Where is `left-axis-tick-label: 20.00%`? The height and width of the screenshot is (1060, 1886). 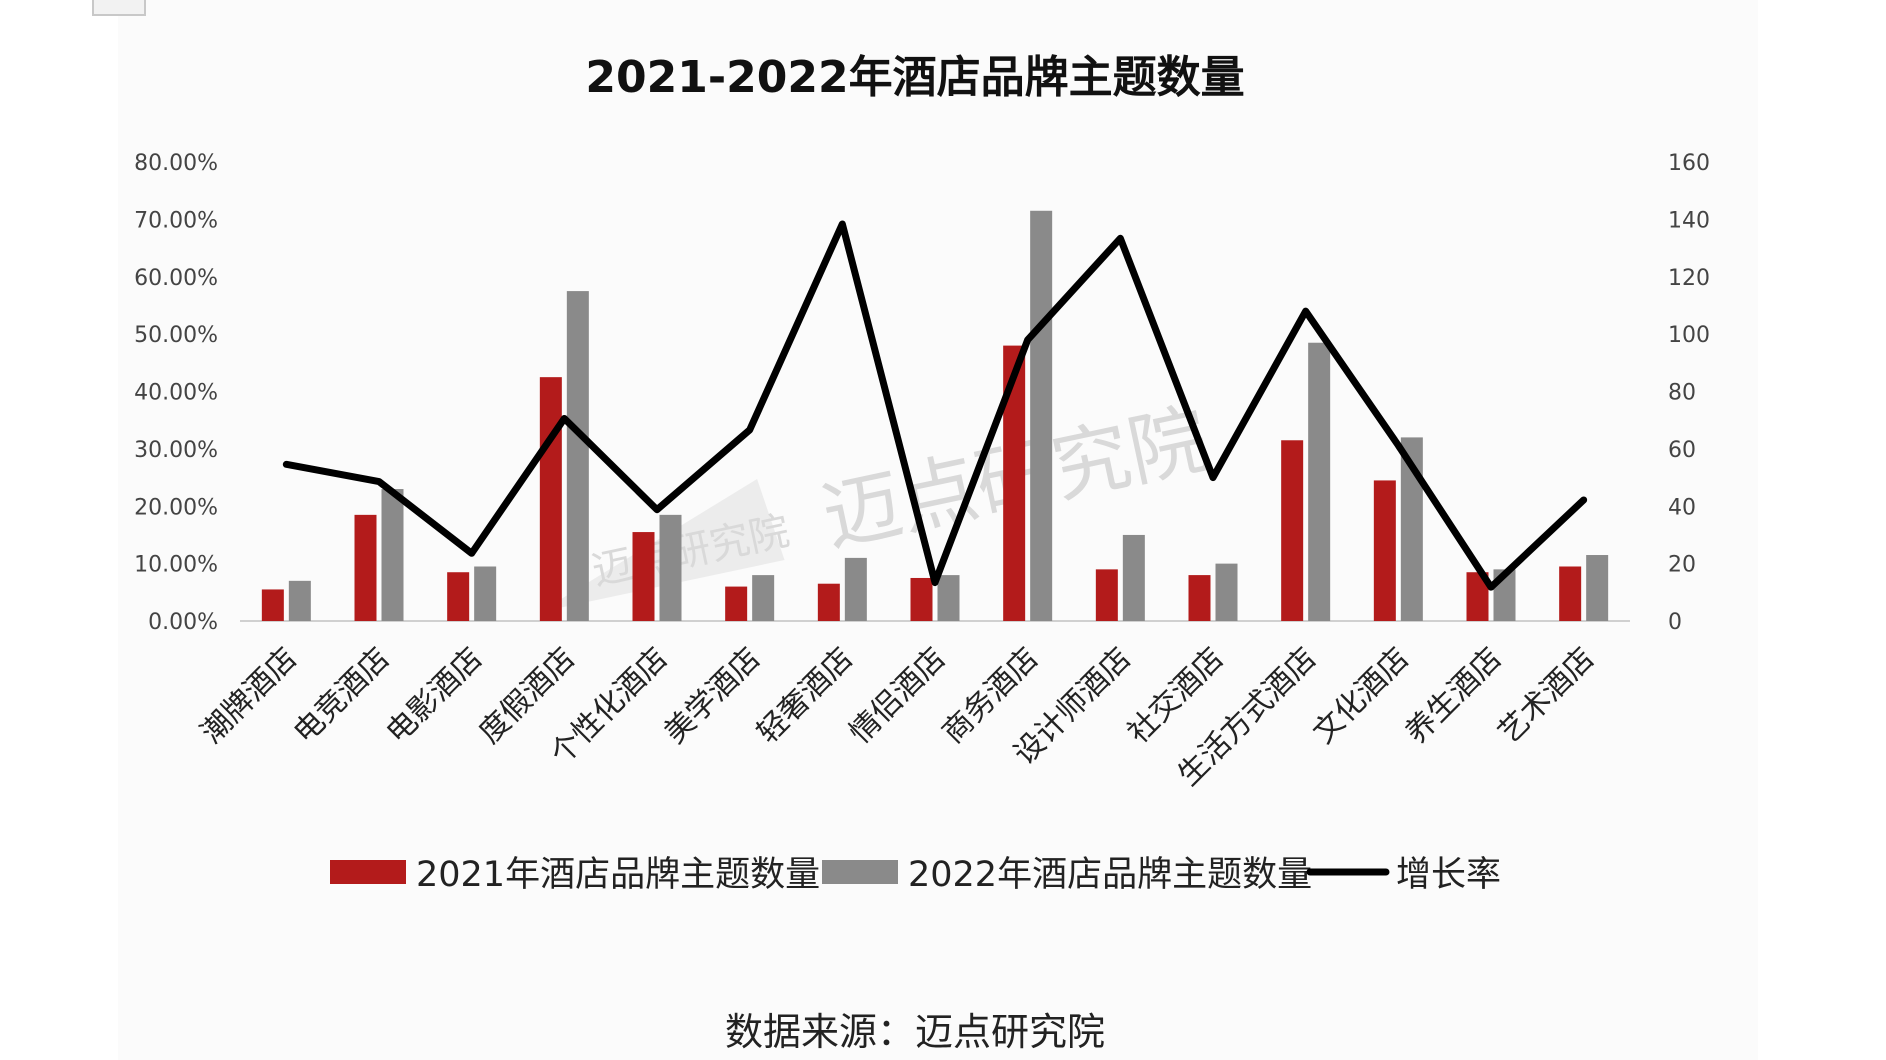
left-axis-tick-label: 20.00% is located at coordinates (176, 507).